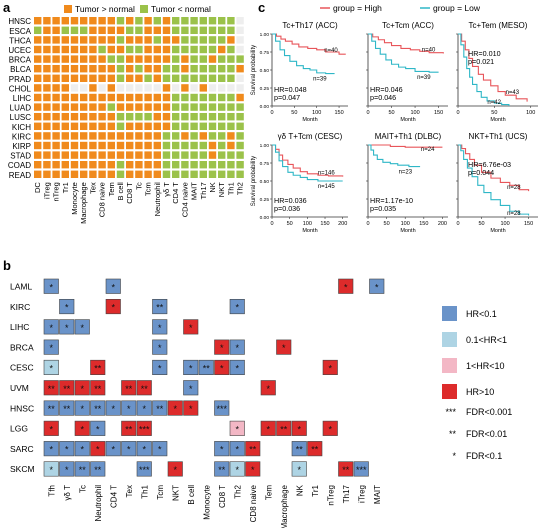  What do you see at coordinates (327, 174) in the screenshot?
I see `km-n-high: n=146` at bounding box center [327, 174].